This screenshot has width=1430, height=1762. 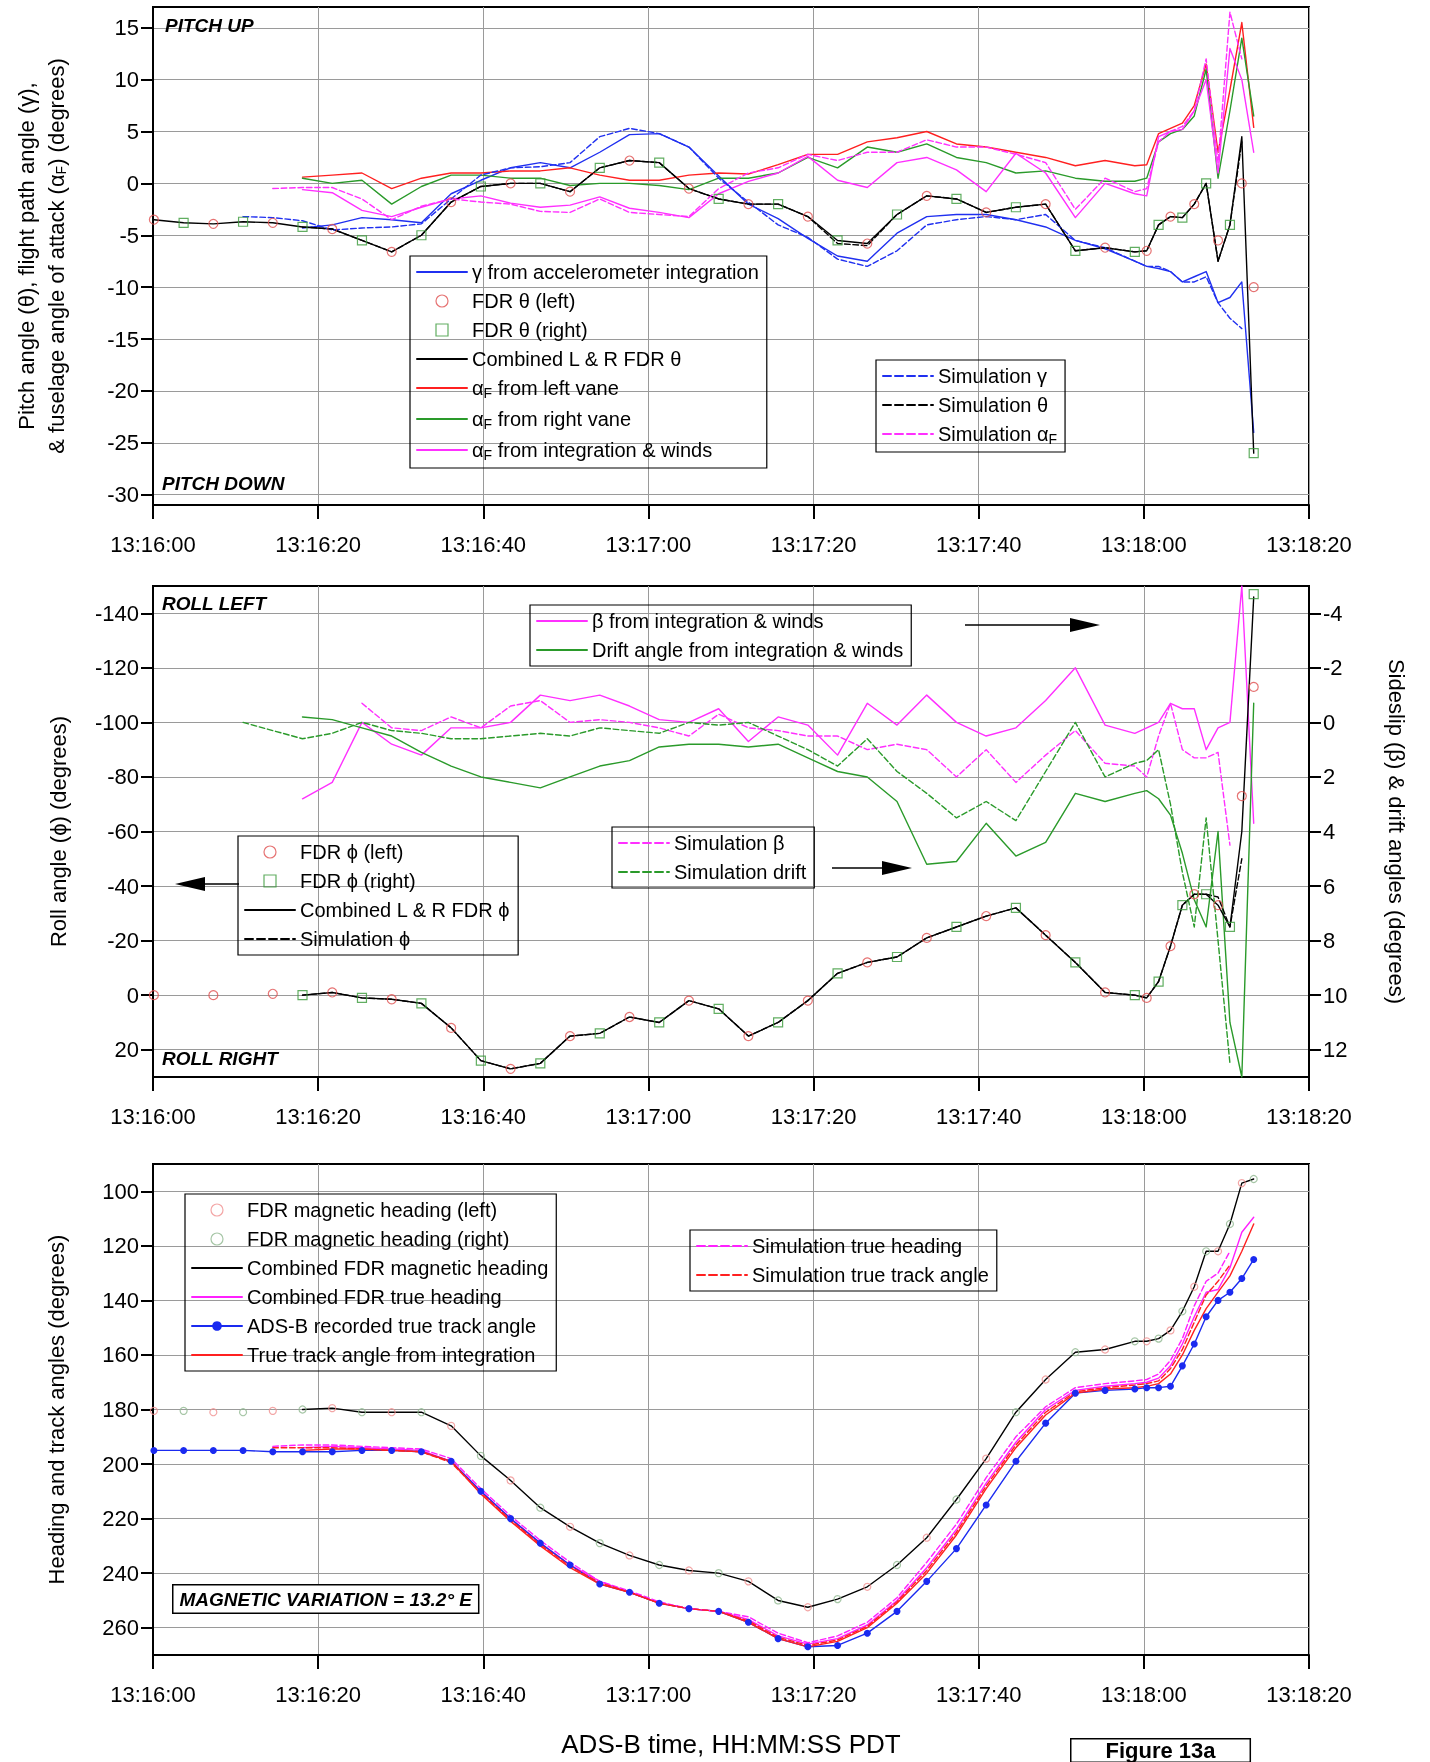 I want to click on legend-label: Simulation true track angle, so click(x=870, y=1275).